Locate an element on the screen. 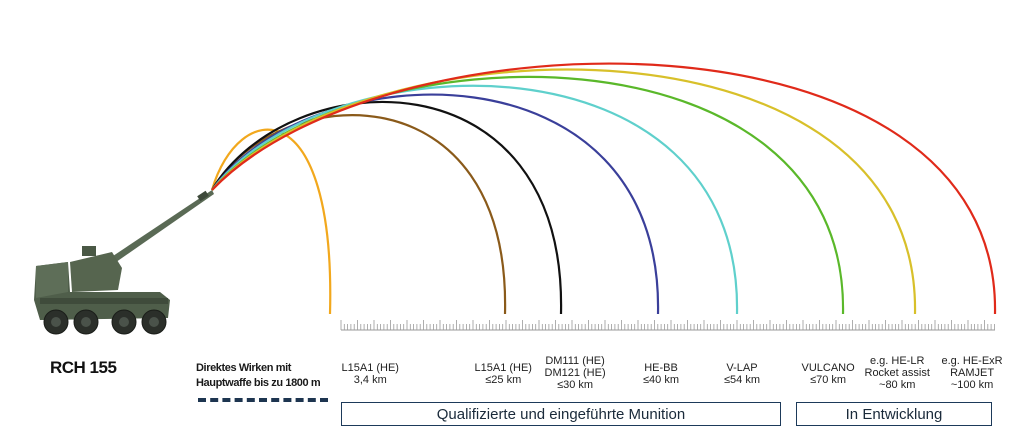 The width and height of the screenshot is (1012, 439). range-scale is located at coordinates (667, 325).